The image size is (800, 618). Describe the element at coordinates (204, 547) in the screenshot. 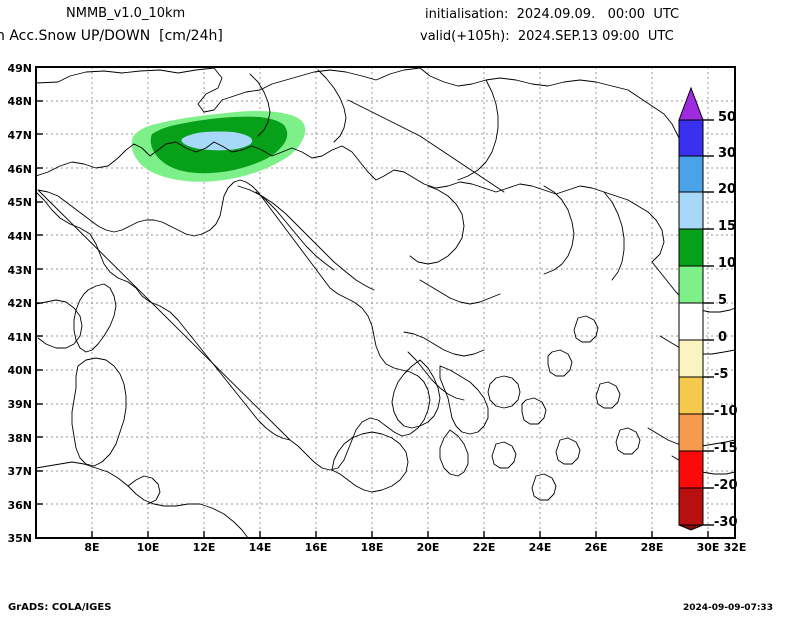

I see `x-tick-label: 12E` at that location.